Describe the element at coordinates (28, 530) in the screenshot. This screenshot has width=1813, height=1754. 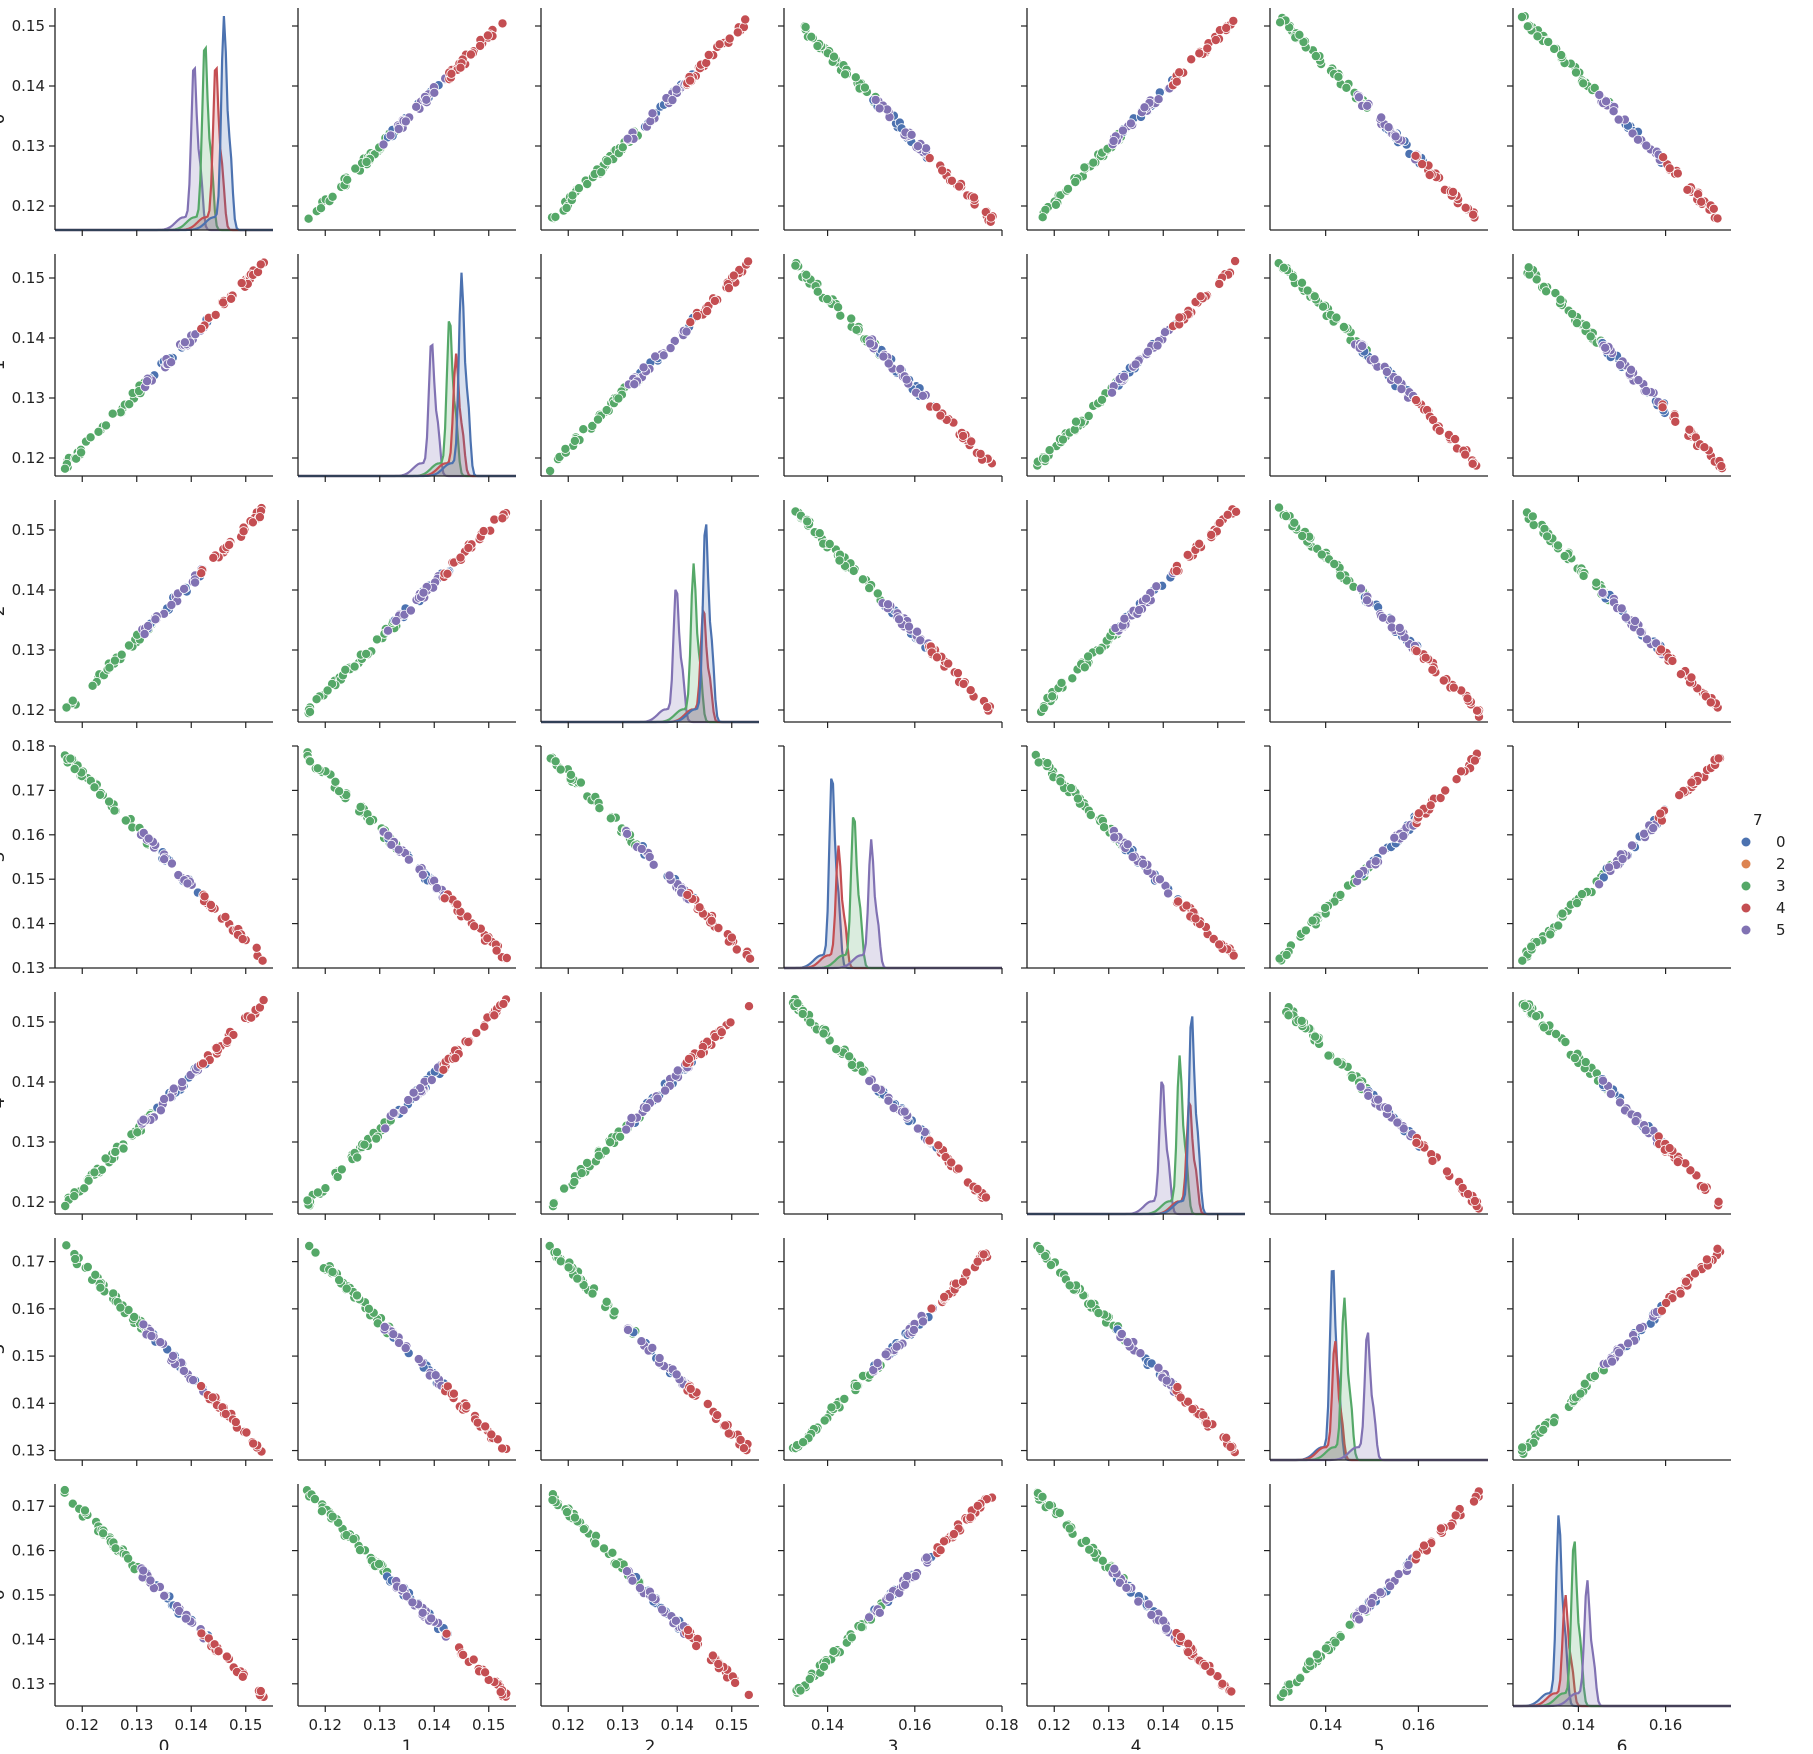
I see `y-tick-label: 0.15` at that location.